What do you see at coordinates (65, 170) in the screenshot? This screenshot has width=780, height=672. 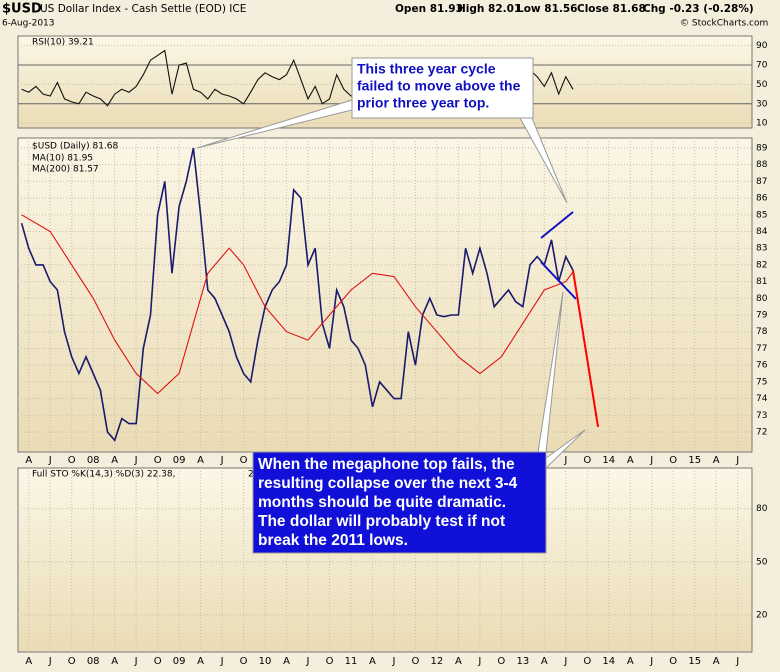 I see `legend-entry: MA(200) 81.57` at bounding box center [65, 170].